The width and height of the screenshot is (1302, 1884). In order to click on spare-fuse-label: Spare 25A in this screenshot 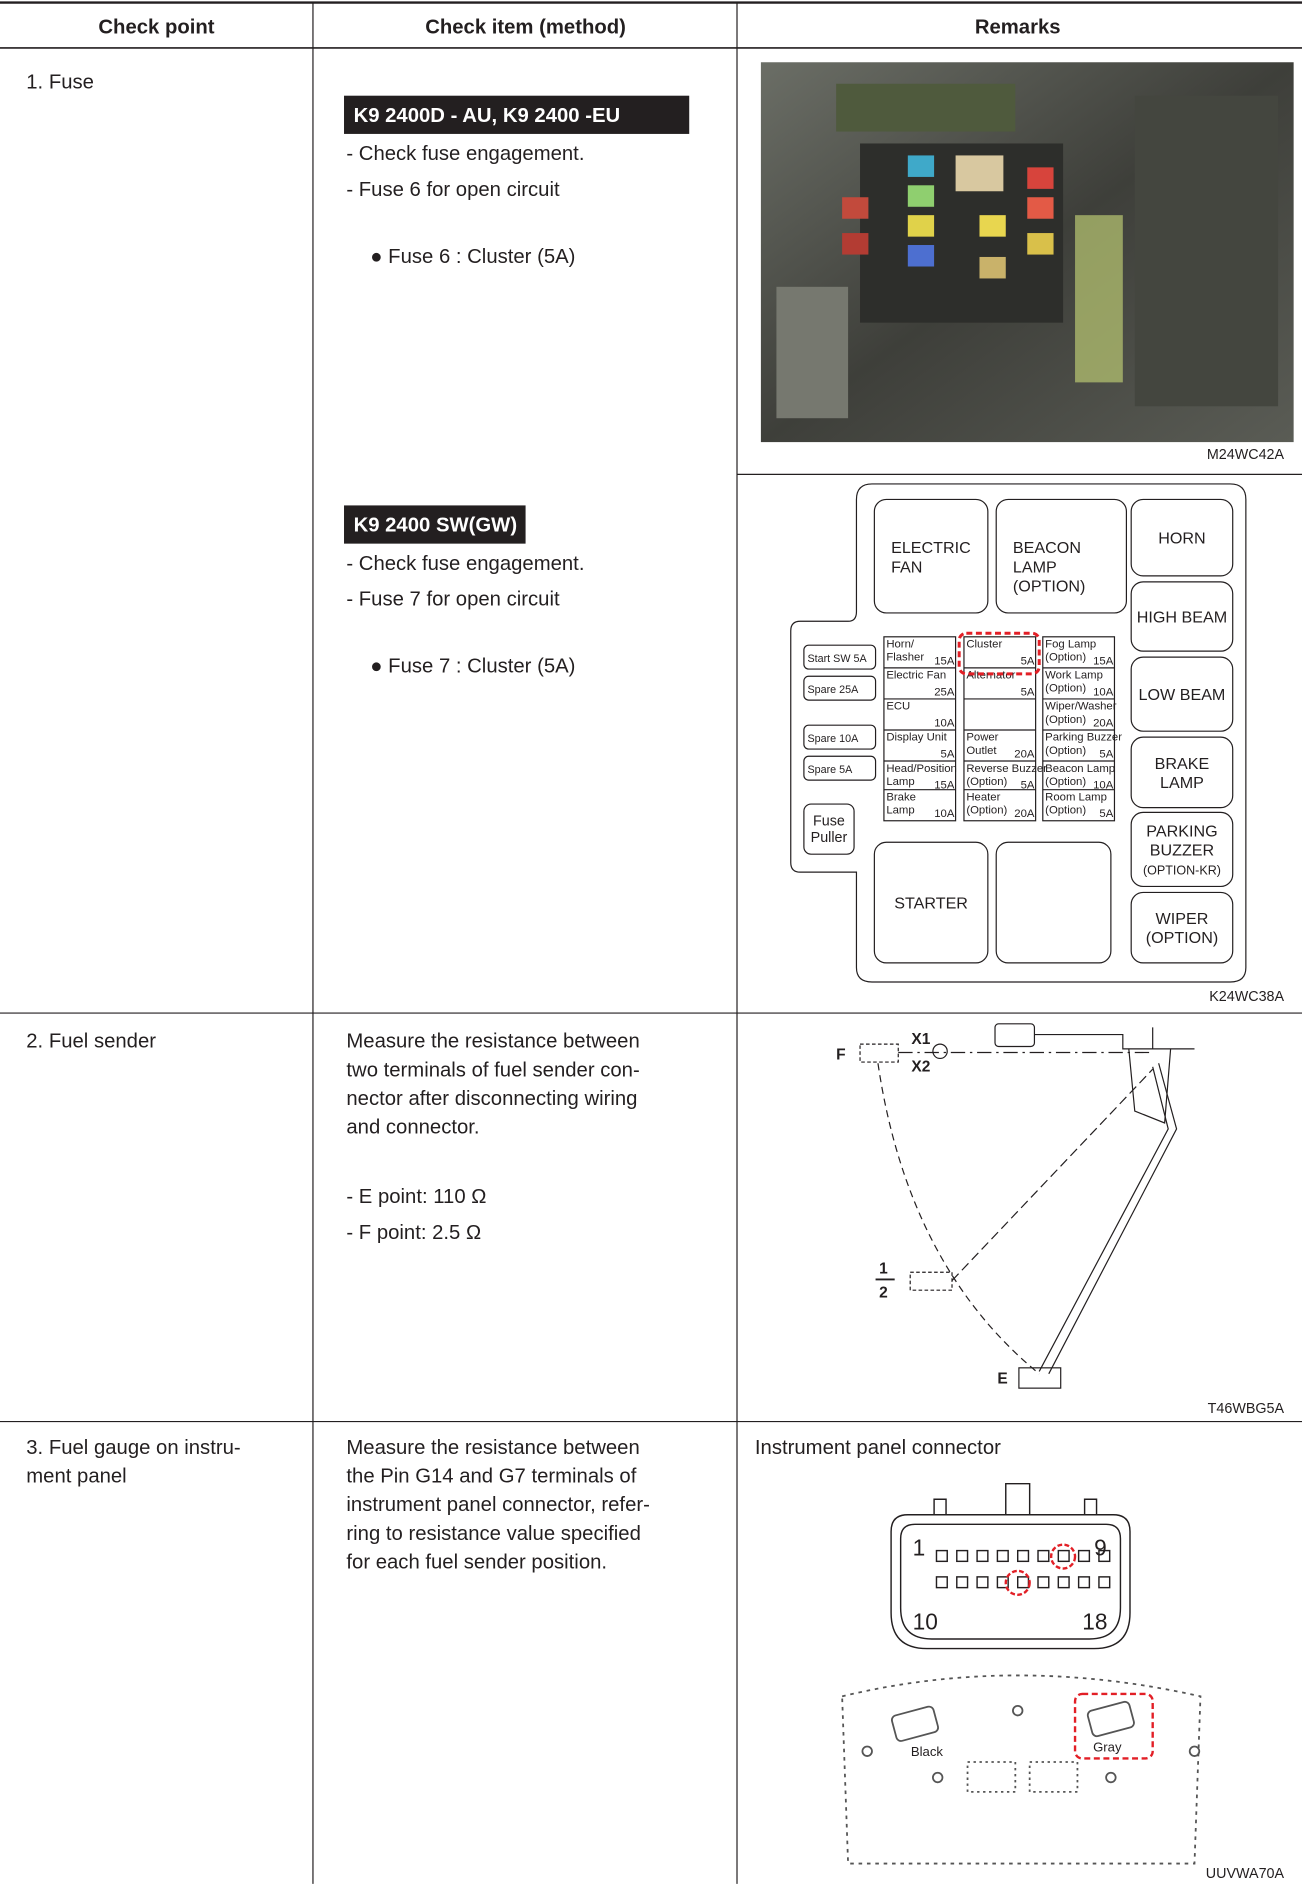, I will do `click(833, 690)`.